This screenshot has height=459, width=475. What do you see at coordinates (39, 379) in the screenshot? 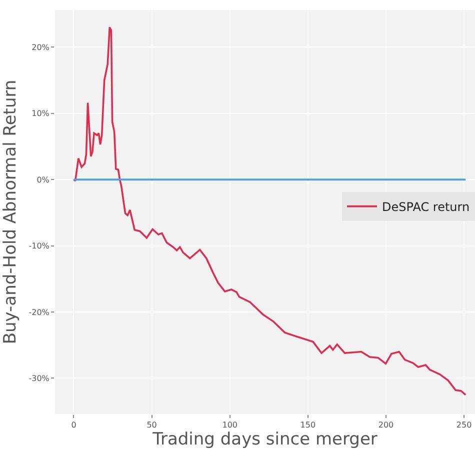
I see `y-tick-label: -30%` at bounding box center [39, 379].